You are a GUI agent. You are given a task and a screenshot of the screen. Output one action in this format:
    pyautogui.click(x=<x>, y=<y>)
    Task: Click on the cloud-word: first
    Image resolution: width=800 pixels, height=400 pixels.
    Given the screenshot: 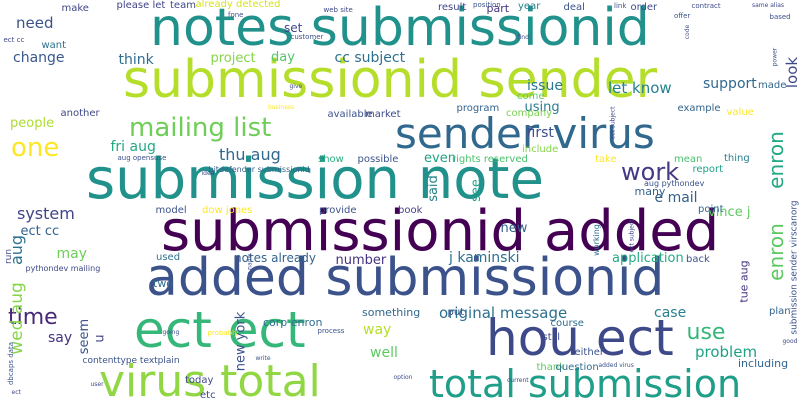 What is the action you would take?
    pyautogui.click(x=540, y=133)
    